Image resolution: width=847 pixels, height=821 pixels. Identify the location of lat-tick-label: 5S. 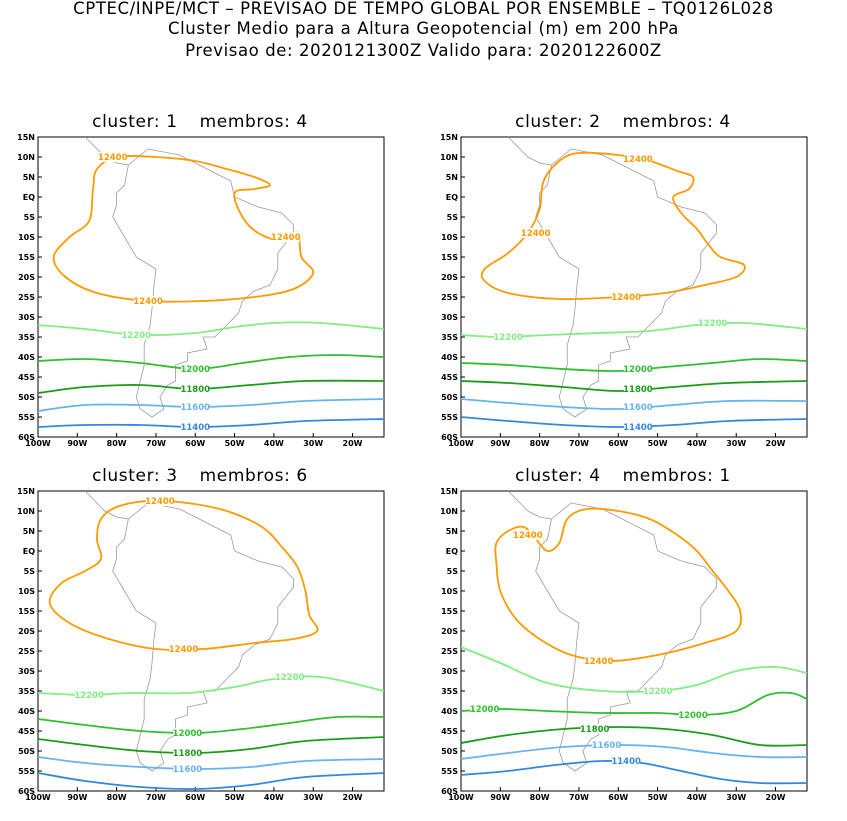
(30, 571).